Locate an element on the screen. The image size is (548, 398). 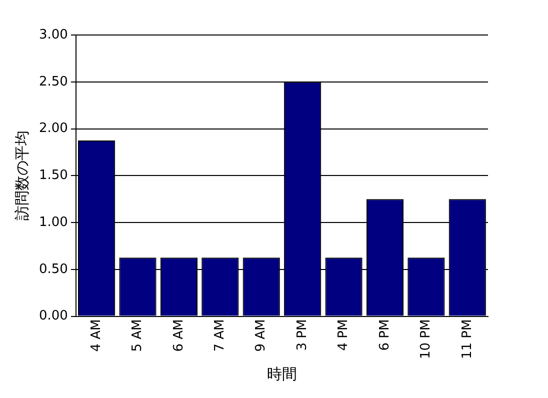
y-tick-label: 1.50 is located at coordinates (53, 176).